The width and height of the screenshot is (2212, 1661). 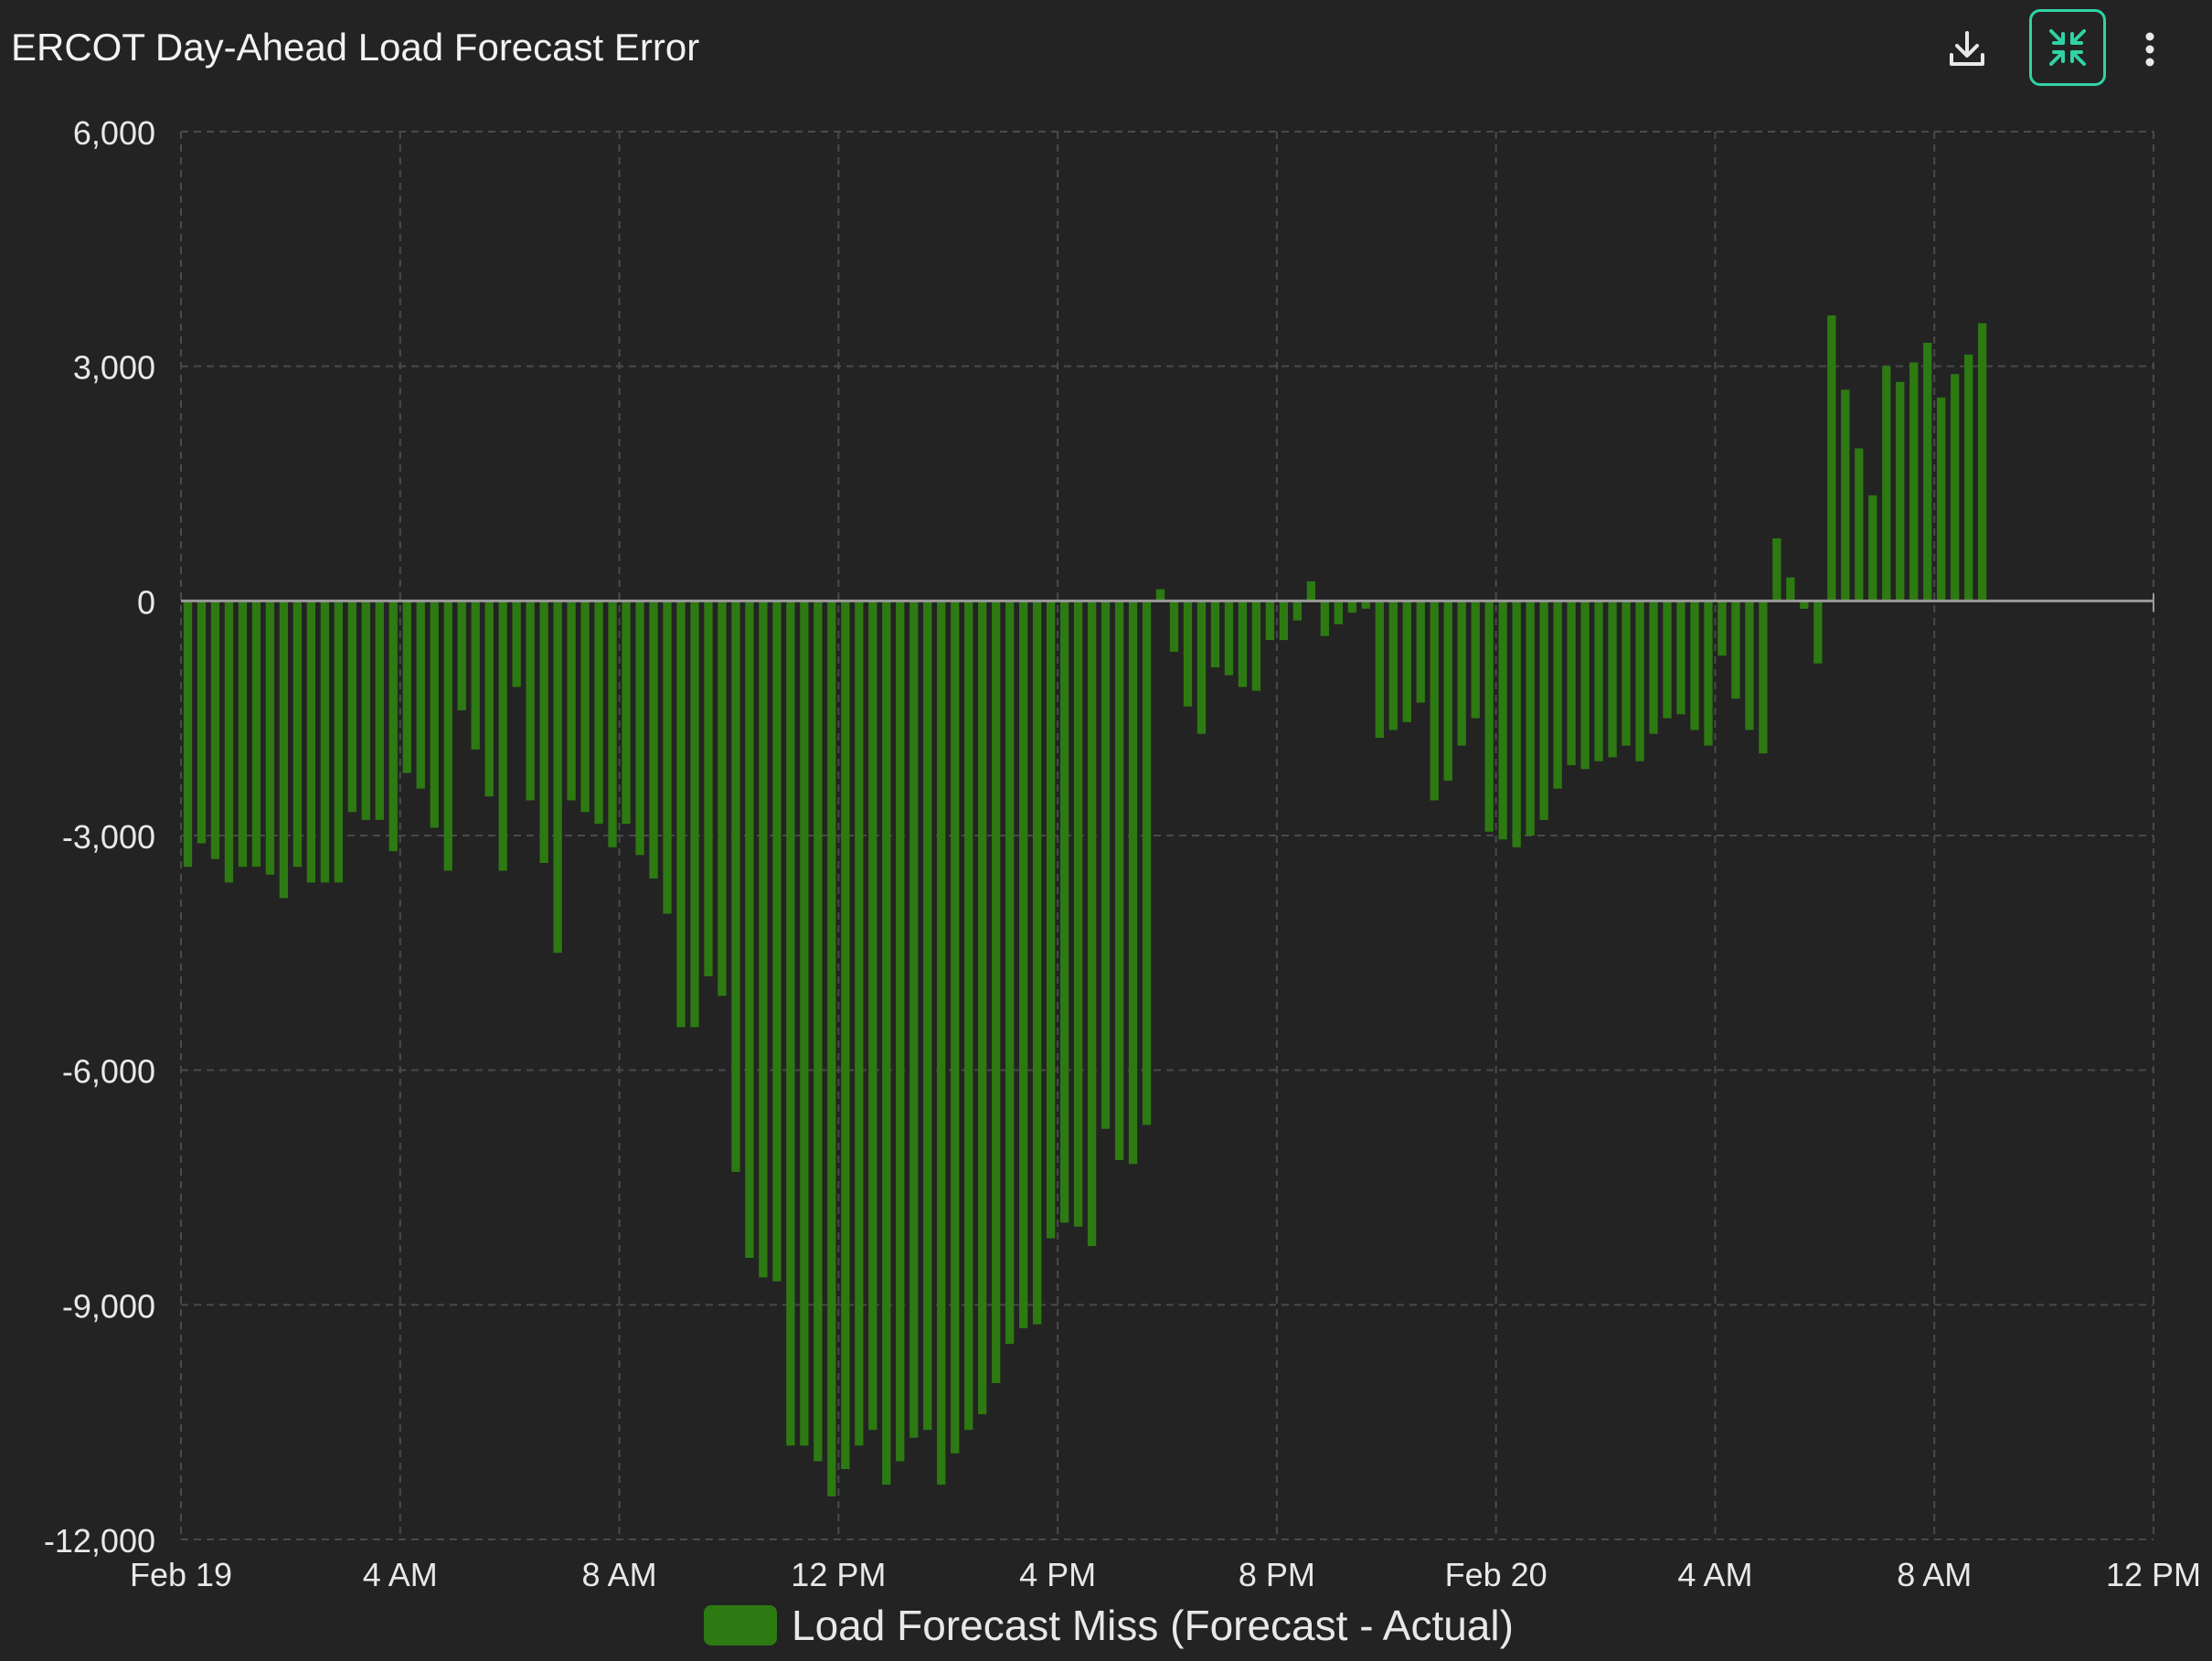 What do you see at coordinates (1277, 1574) in the screenshot?
I see `x-tick-label: 8 PM` at bounding box center [1277, 1574].